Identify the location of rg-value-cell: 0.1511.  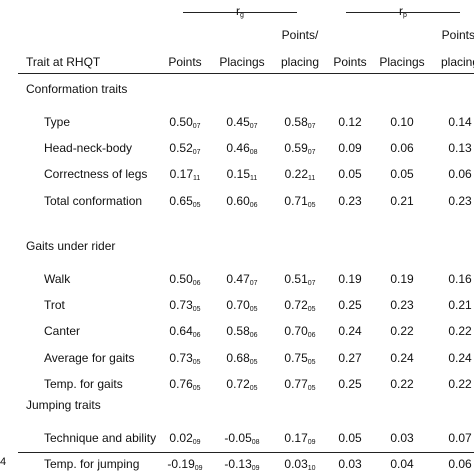
(242, 176).